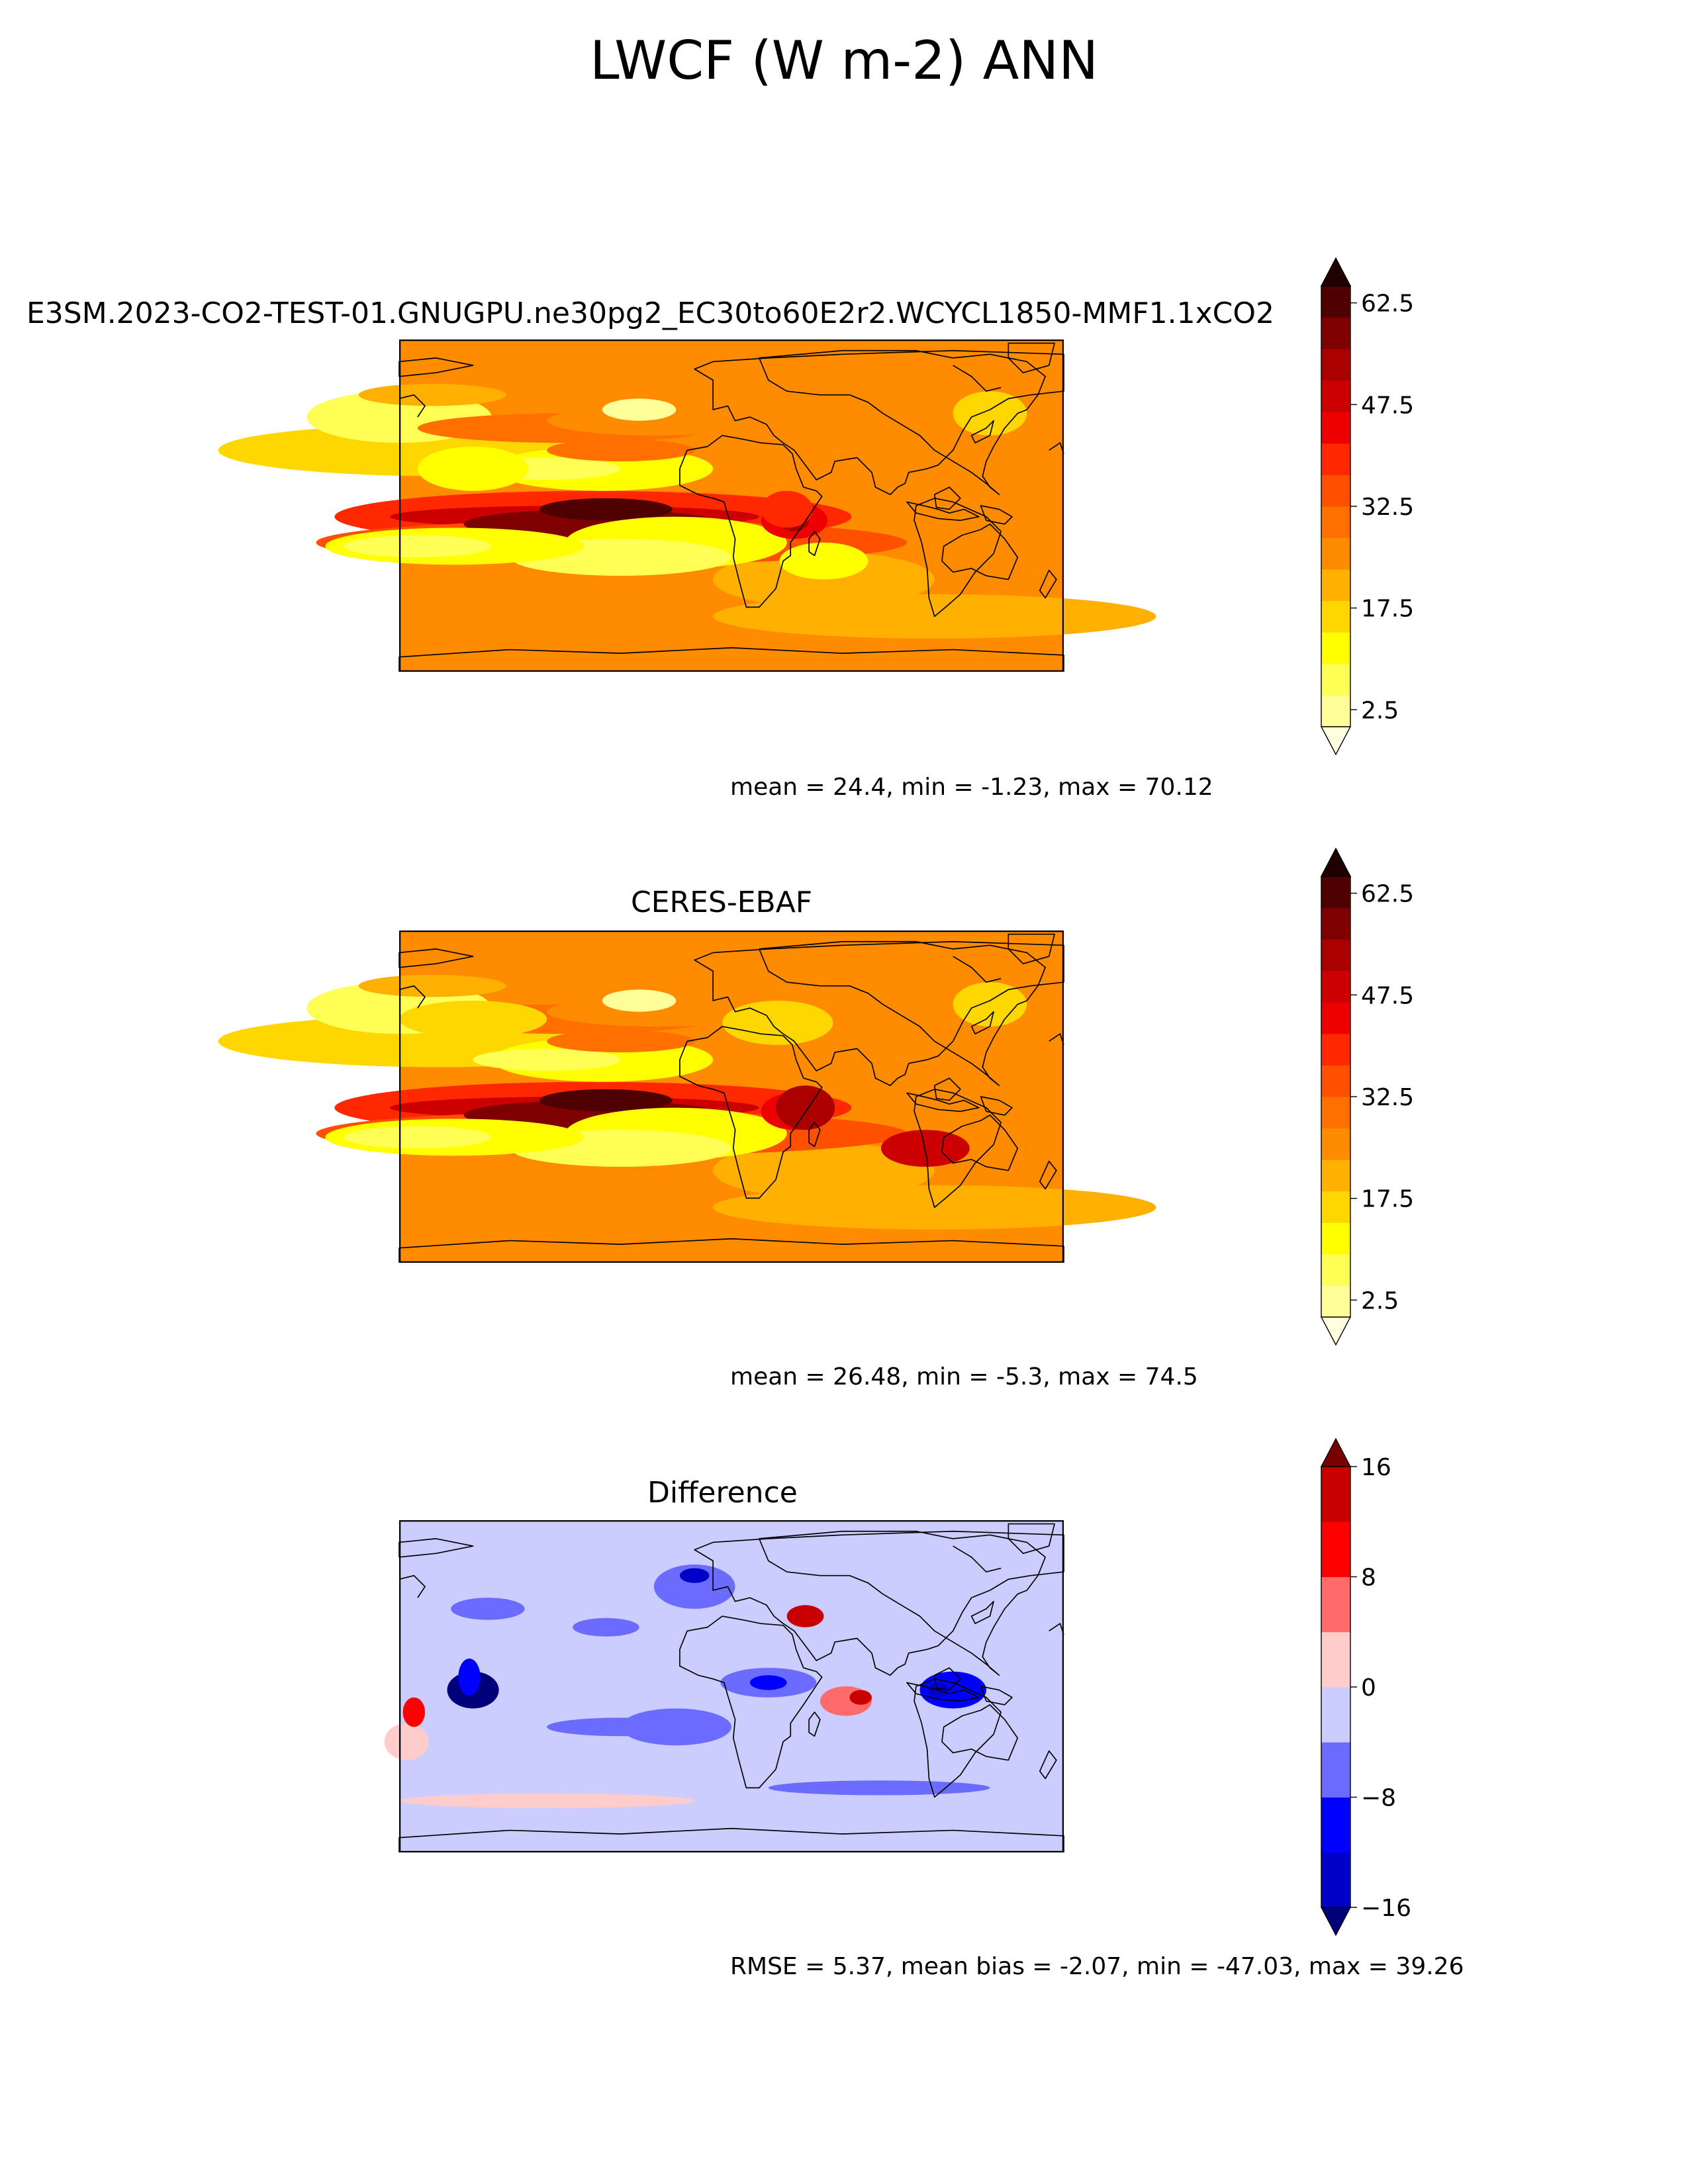  What do you see at coordinates (724, 1686) in the screenshot?
I see `panel-3-map` at bounding box center [724, 1686].